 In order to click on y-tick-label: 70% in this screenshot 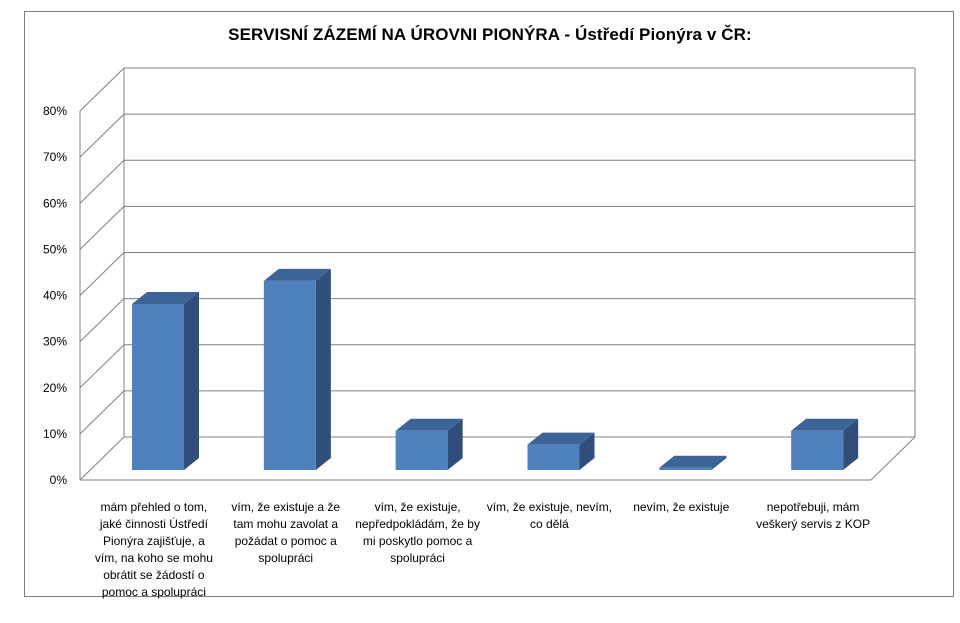, I will do `click(55, 157)`.